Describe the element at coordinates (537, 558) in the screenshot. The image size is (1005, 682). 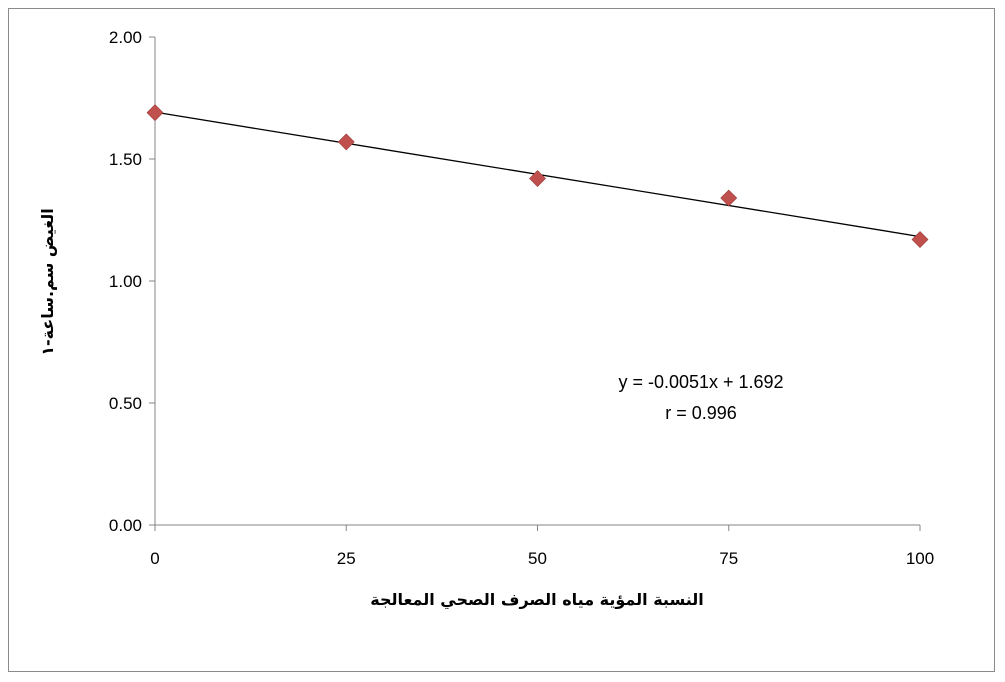
I see `x-tick-label: 50` at that location.